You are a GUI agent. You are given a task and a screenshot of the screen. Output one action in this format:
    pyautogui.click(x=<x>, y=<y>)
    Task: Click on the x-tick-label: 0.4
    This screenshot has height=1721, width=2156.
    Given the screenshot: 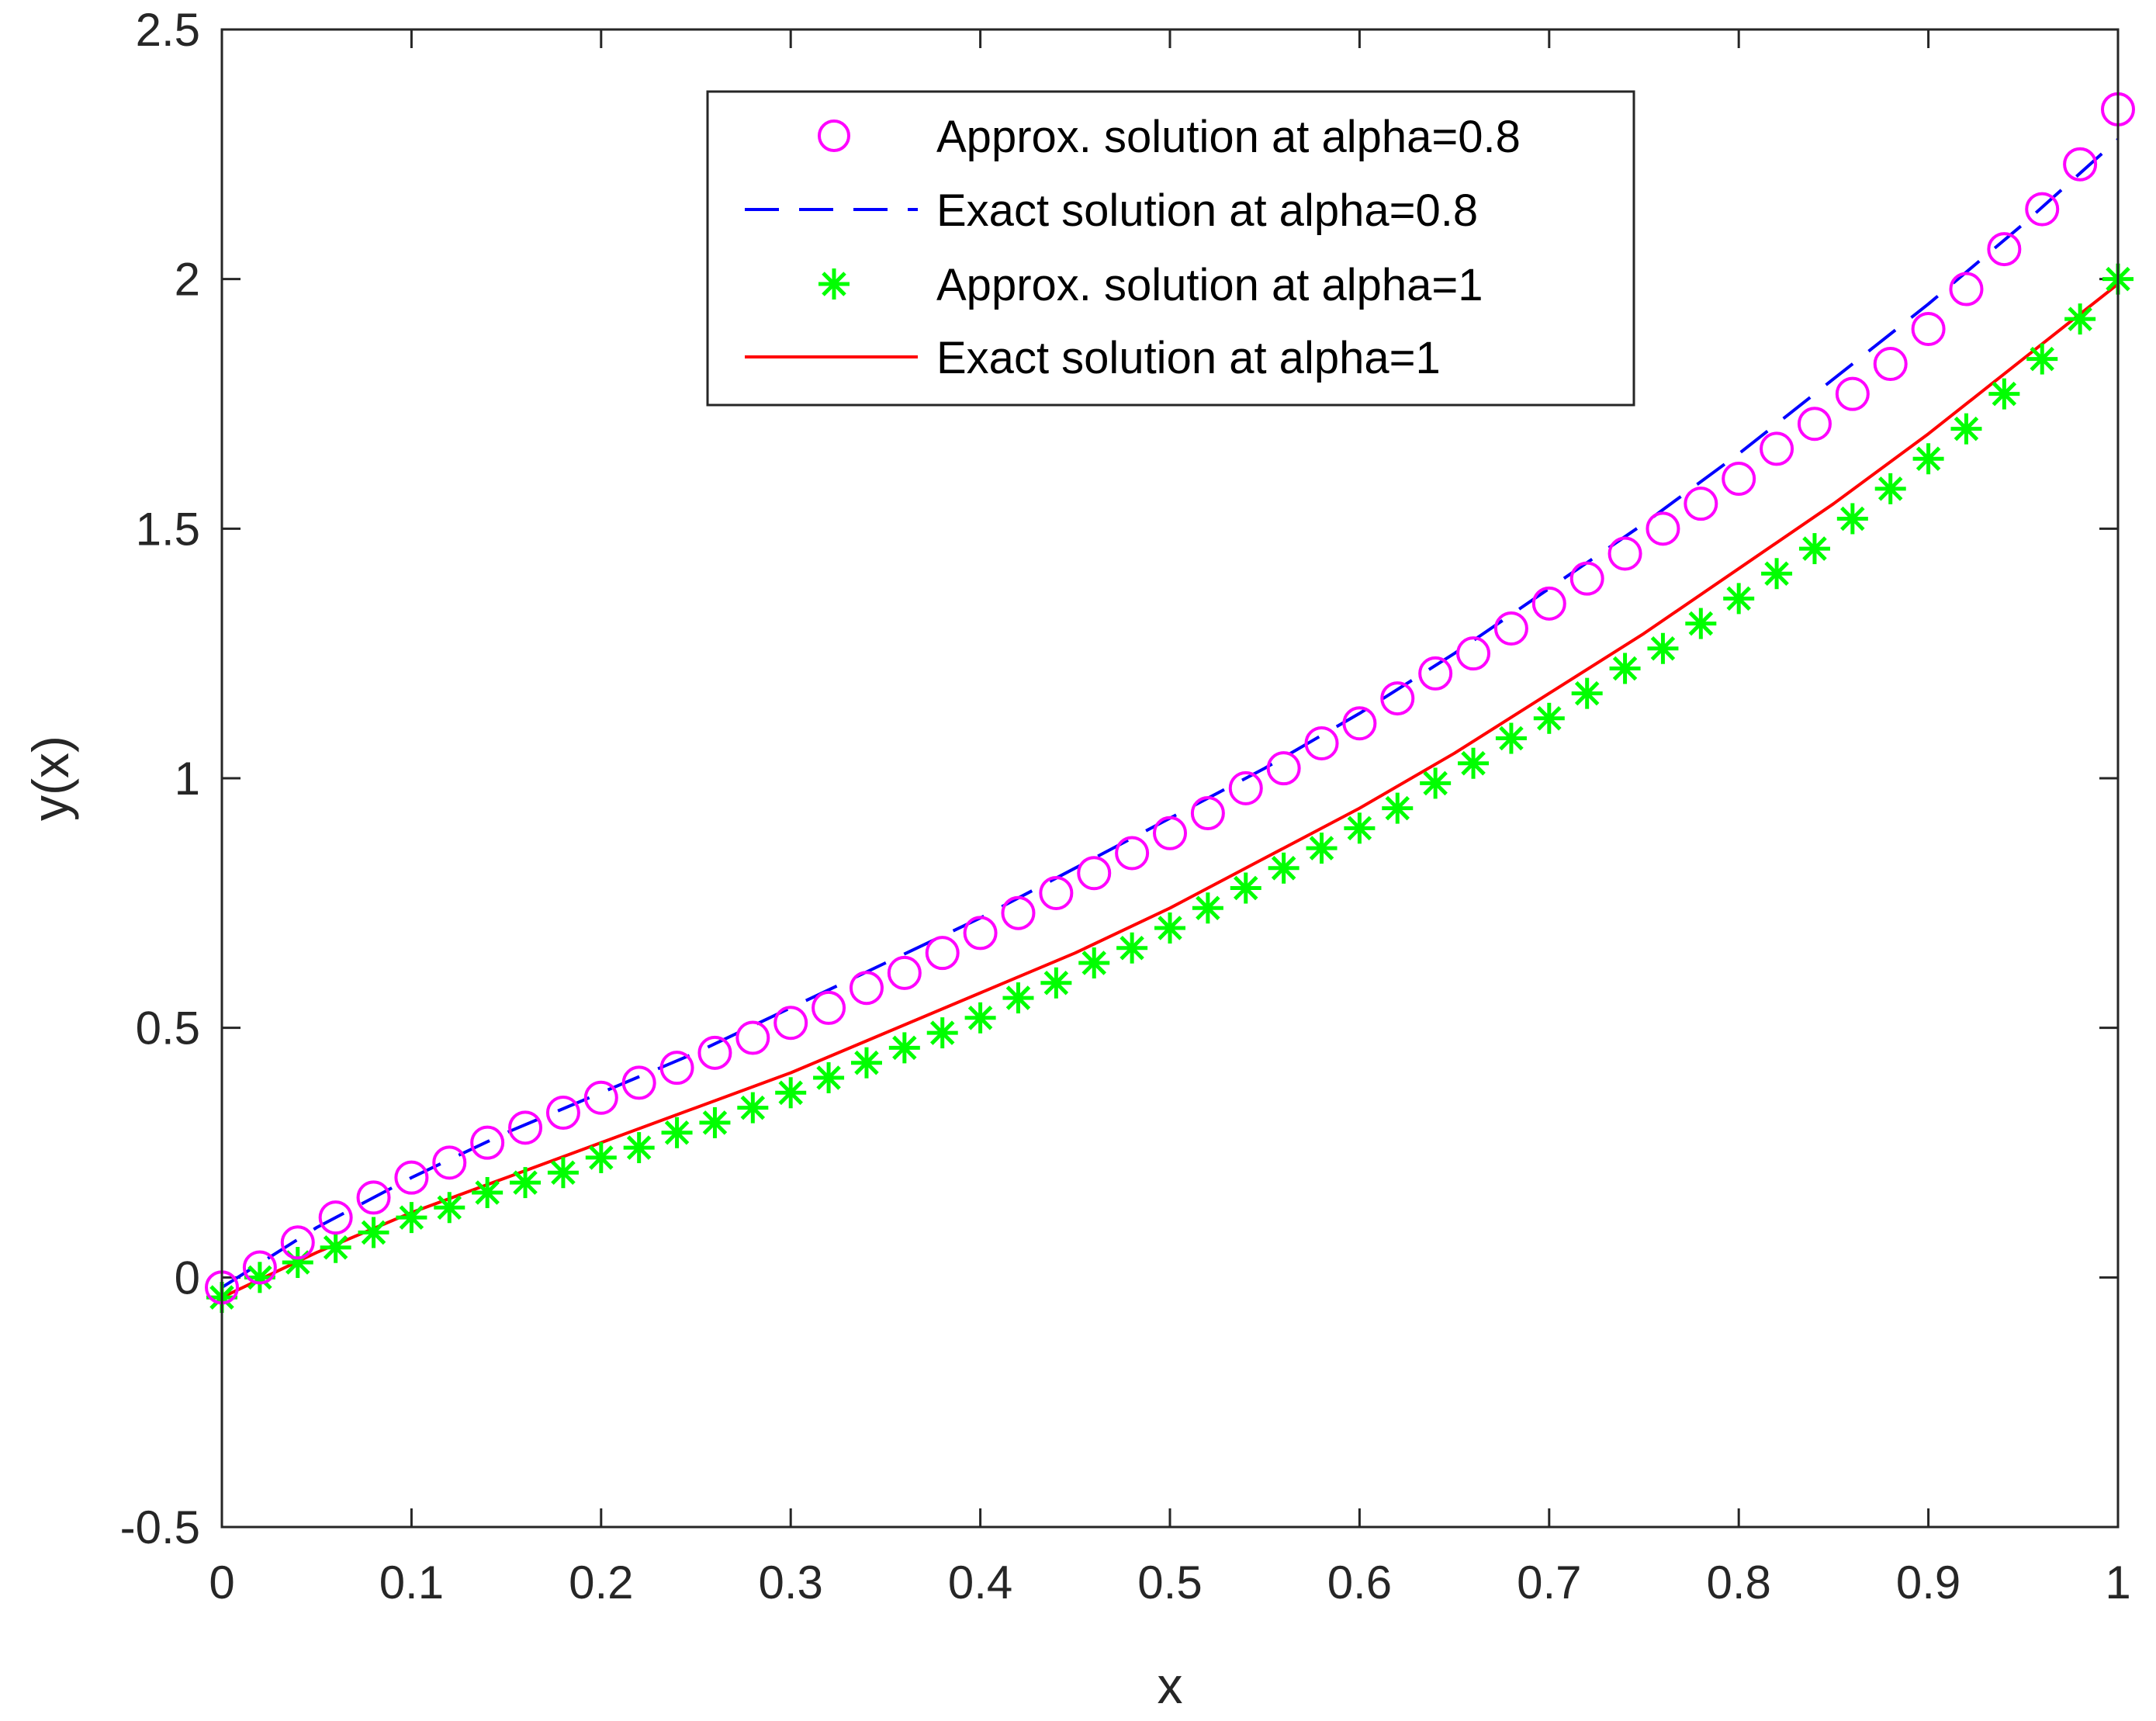 What is the action you would take?
    pyautogui.click(x=980, y=1582)
    